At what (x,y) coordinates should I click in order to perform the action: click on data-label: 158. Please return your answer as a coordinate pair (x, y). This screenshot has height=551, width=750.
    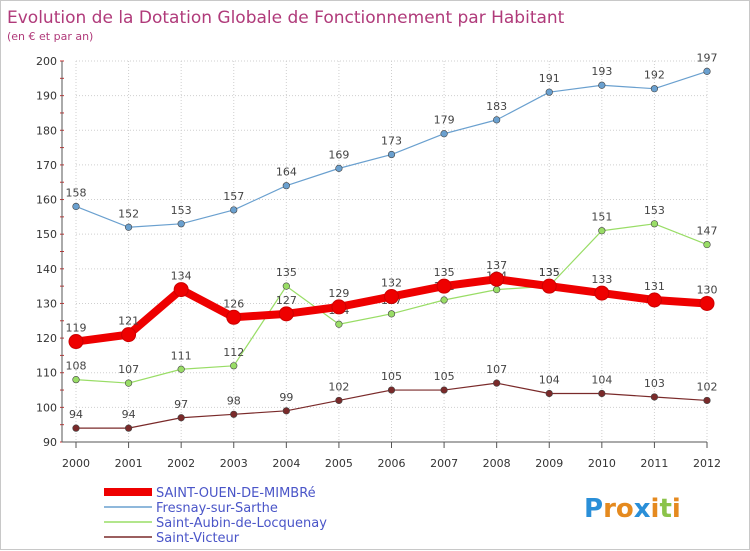
    Looking at the image, I should click on (76, 192).